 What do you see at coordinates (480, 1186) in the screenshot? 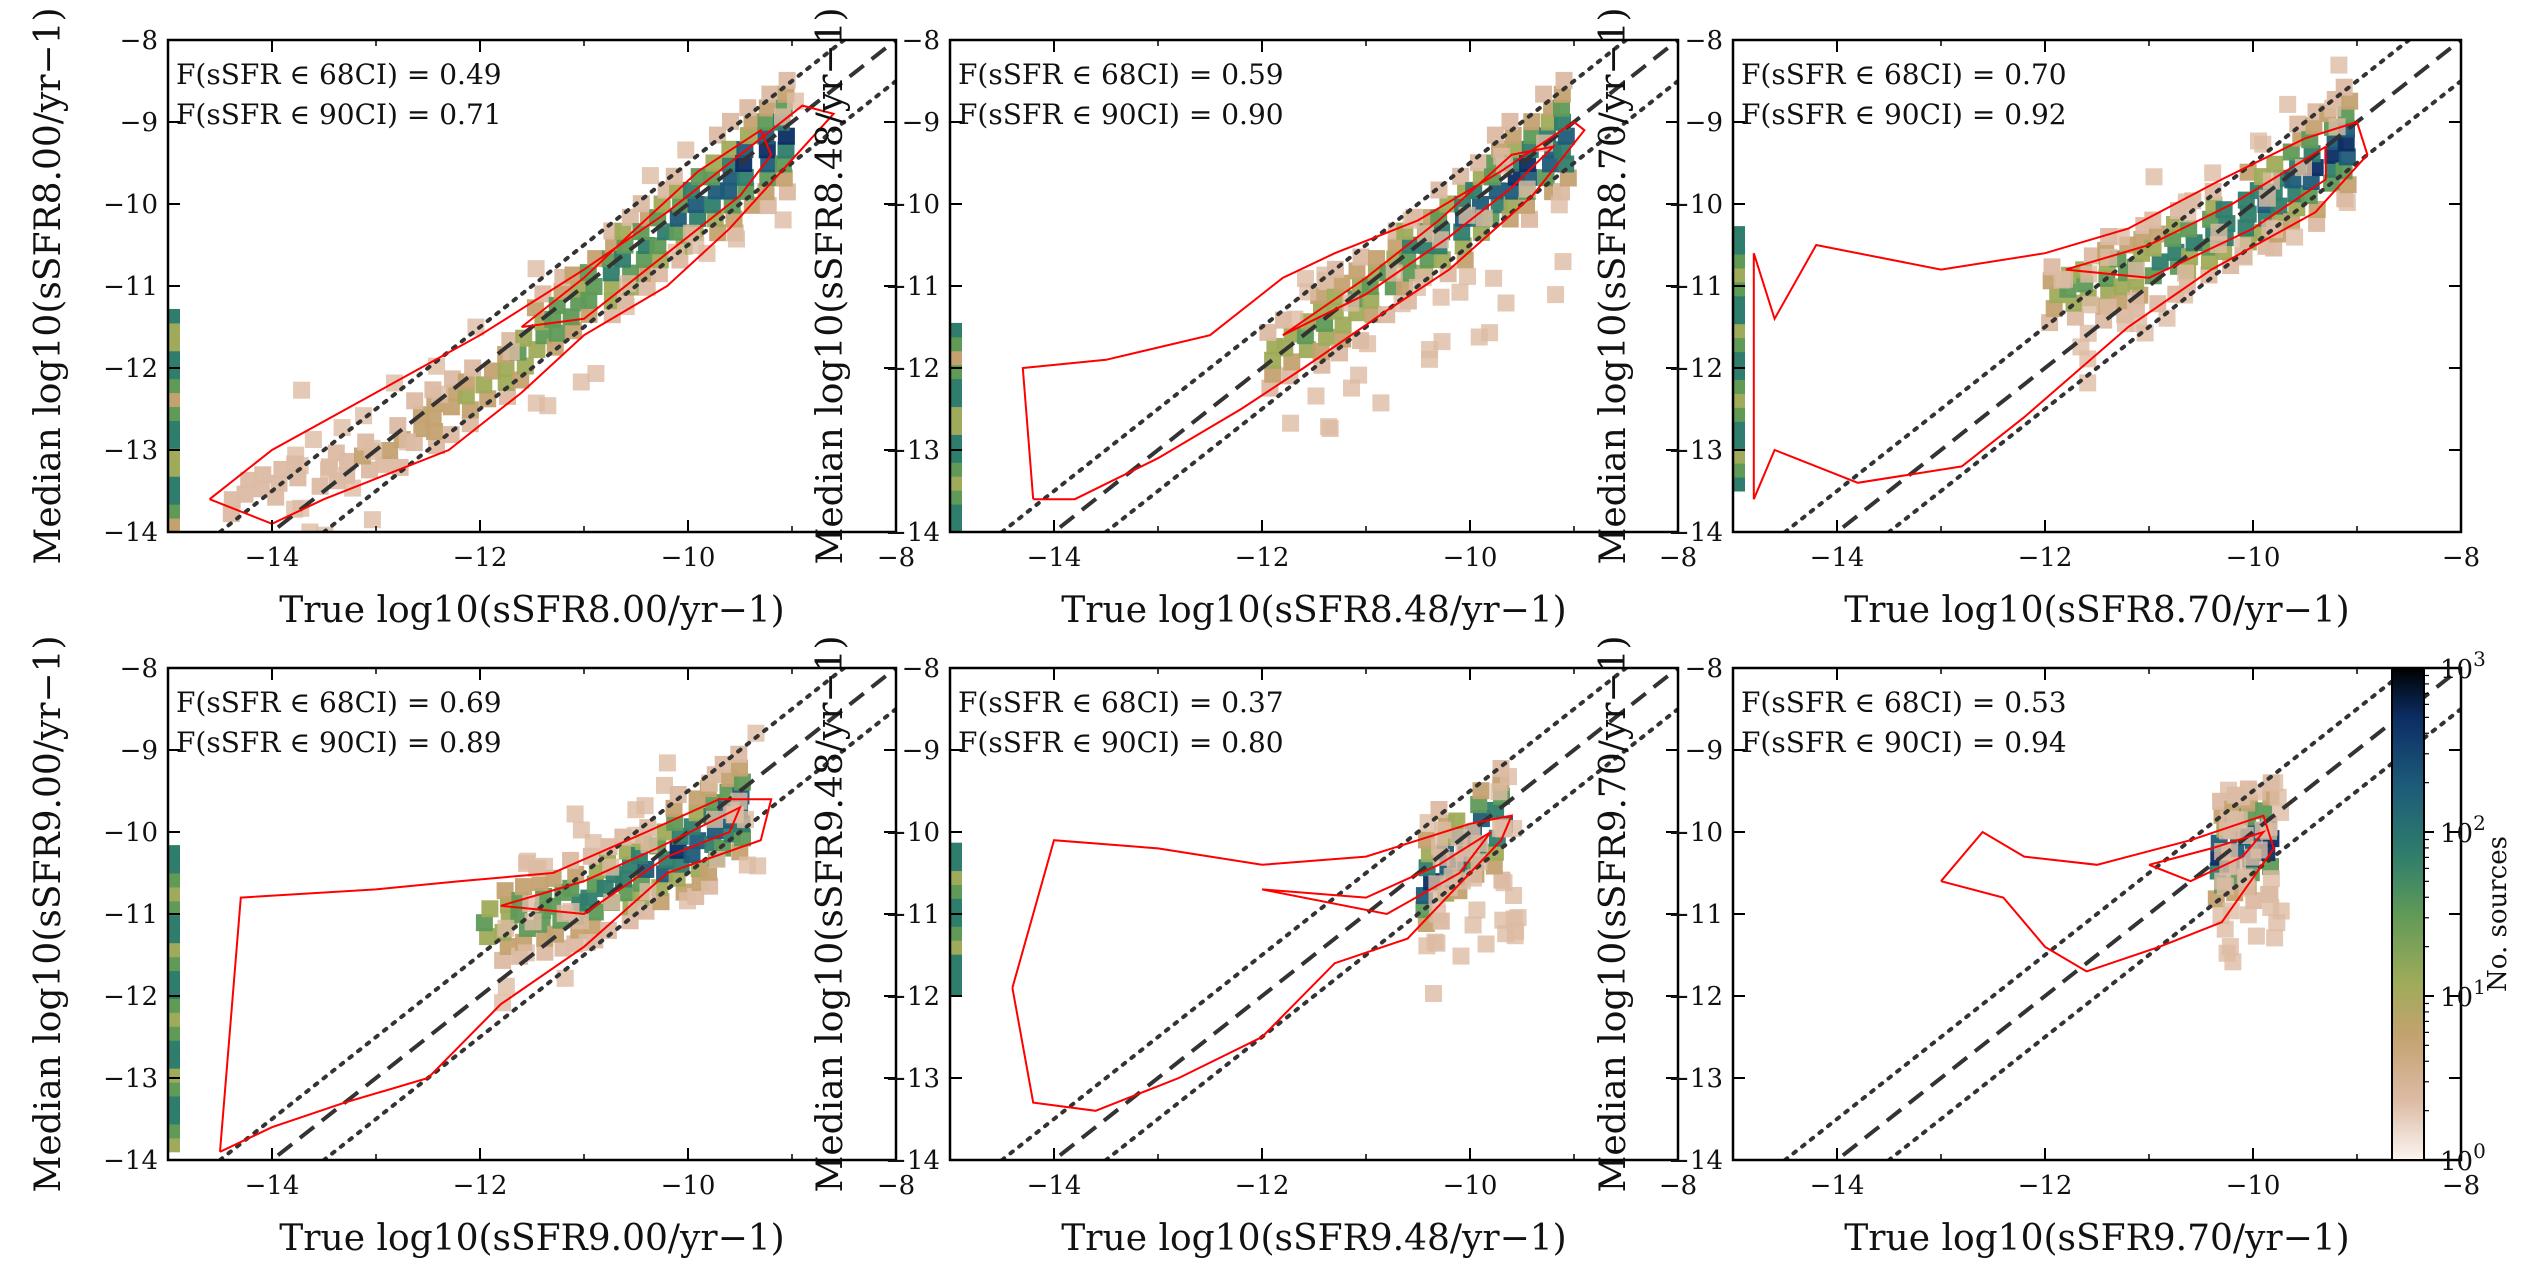
I see `x-tick-label: −12` at bounding box center [480, 1186].